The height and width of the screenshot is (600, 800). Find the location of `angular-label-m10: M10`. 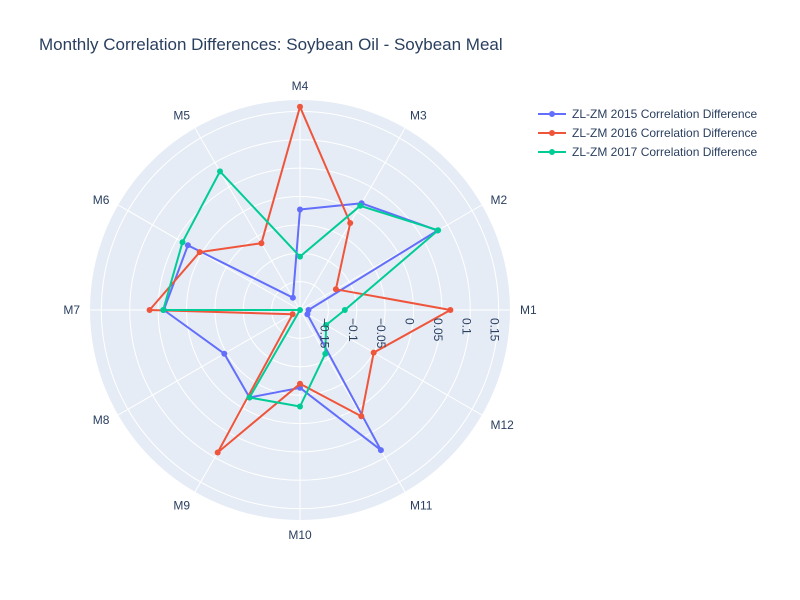

angular-label-m10: M10 is located at coordinates (300, 535).